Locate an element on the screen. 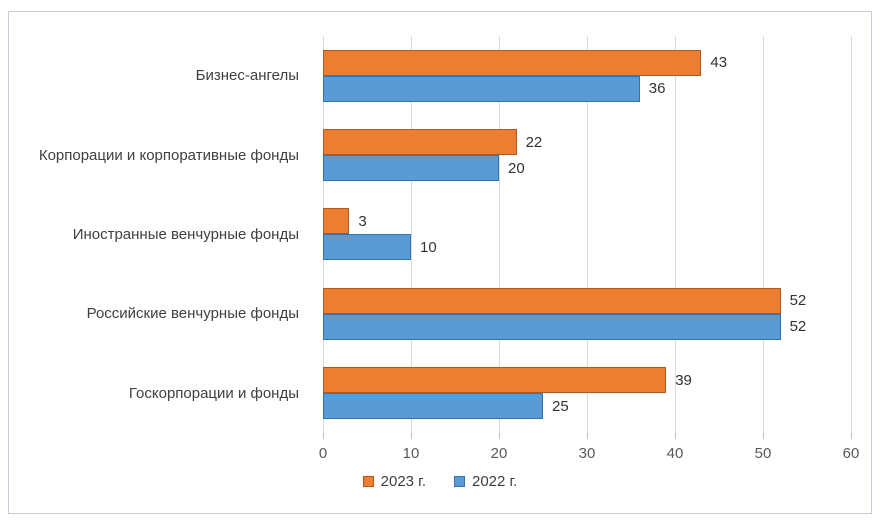 The width and height of the screenshot is (895, 527). bar-line: 20 is located at coordinates (587, 168).